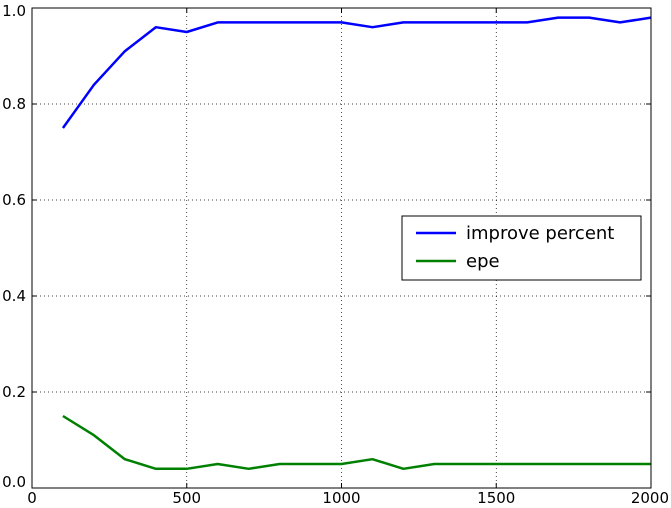  What do you see at coordinates (14, 296) in the screenshot?
I see `y-tick-label: 0.4` at bounding box center [14, 296].